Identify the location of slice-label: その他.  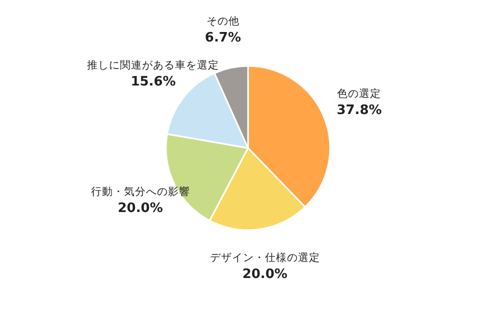
(223, 22).